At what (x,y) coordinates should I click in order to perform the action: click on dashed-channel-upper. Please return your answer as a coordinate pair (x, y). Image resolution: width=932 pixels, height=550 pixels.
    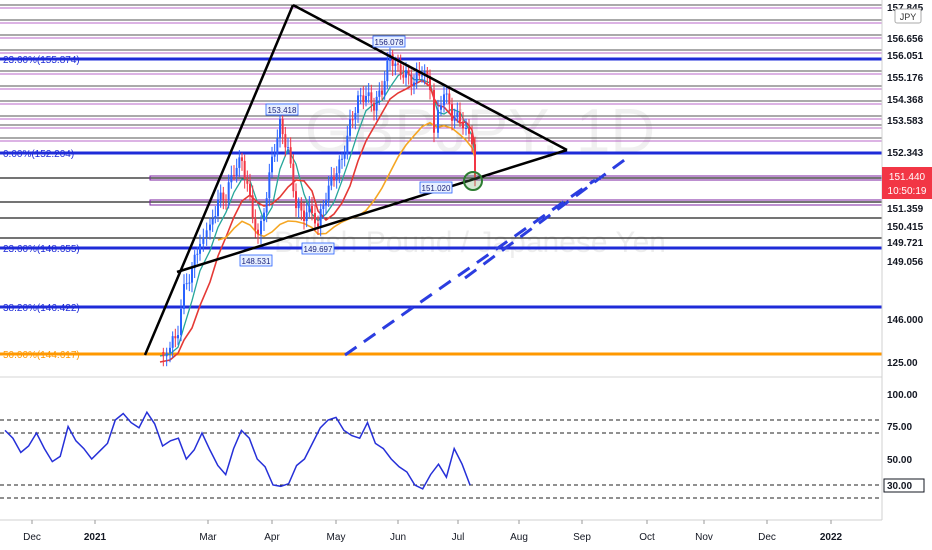
    Looking at the image, I should click on (546, 218).